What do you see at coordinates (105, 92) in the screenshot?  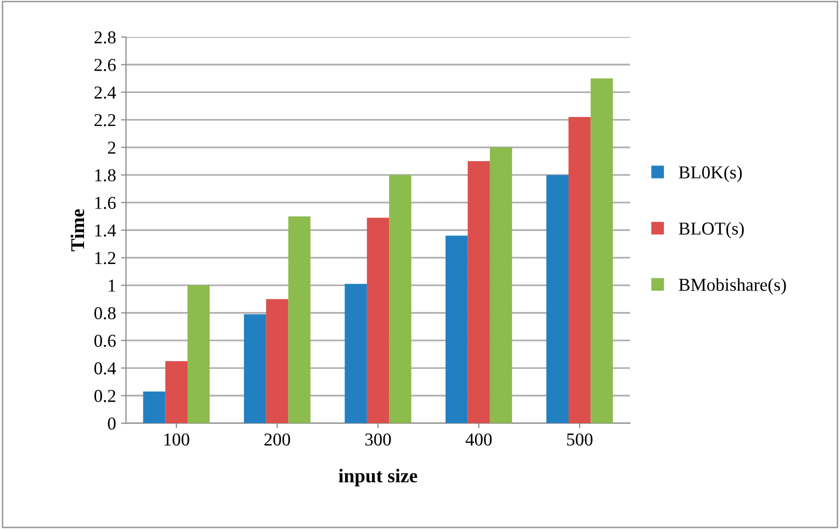 I see `y-tick-label: 2.4` at bounding box center [105, 92].